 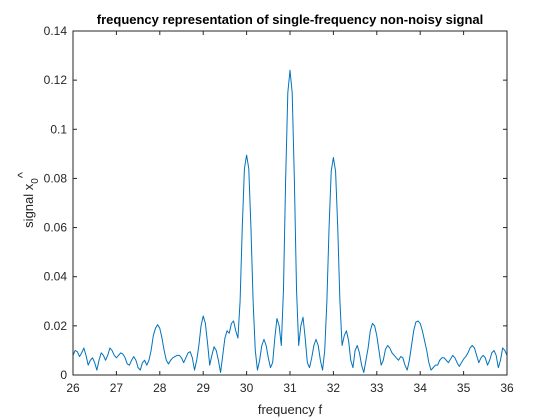 What do you see at coordinates (22, 174) in the screenshot?
I see `y-axis-label-hat: ^` at bounding box center [22, 174].